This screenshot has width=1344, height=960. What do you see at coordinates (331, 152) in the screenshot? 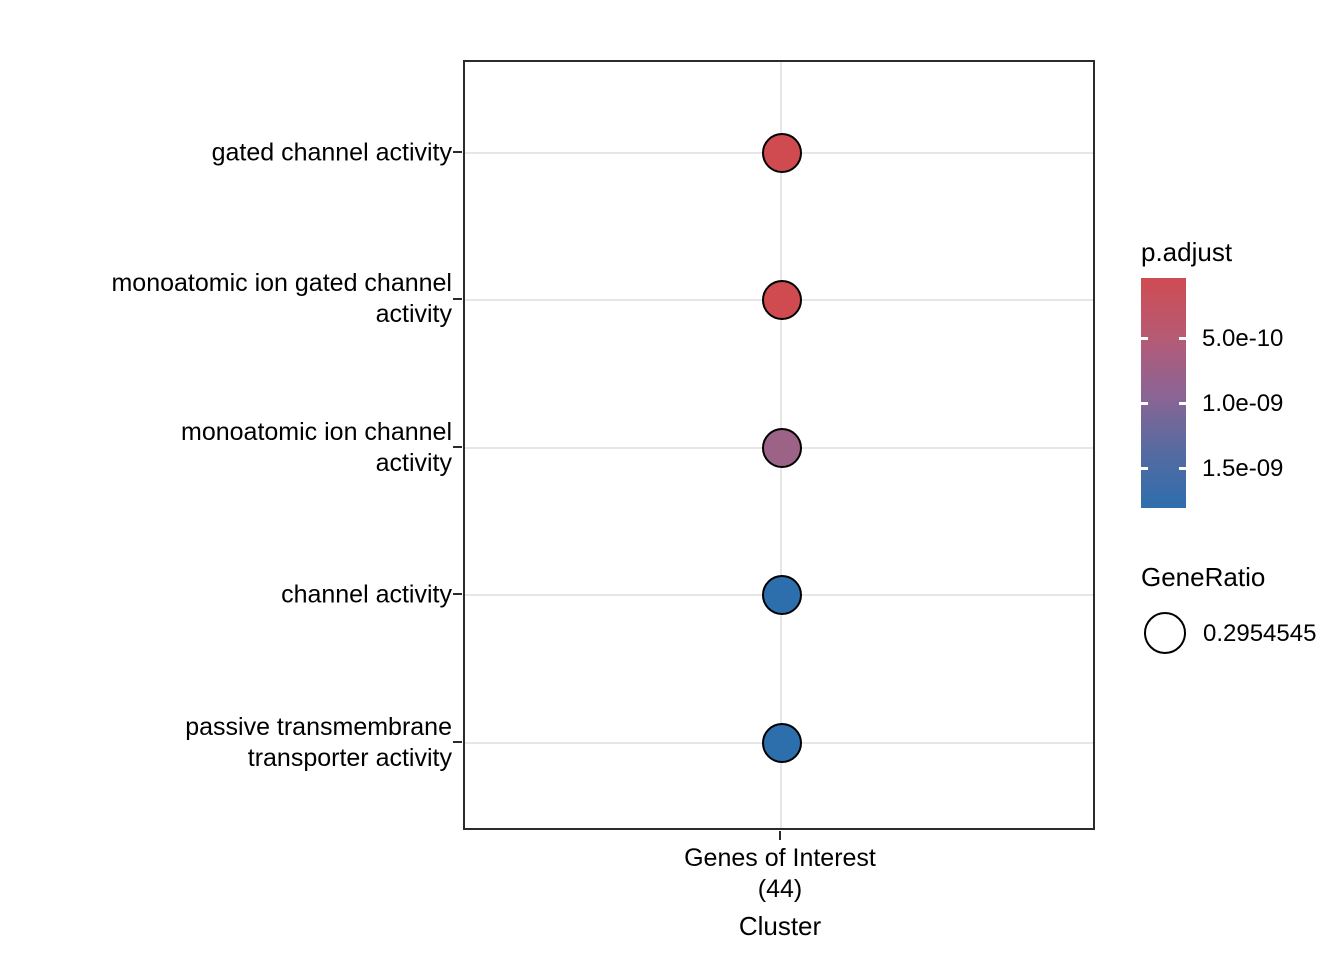
I see `y-axis-label: gated channel activity` at bounding box center [331, 152].